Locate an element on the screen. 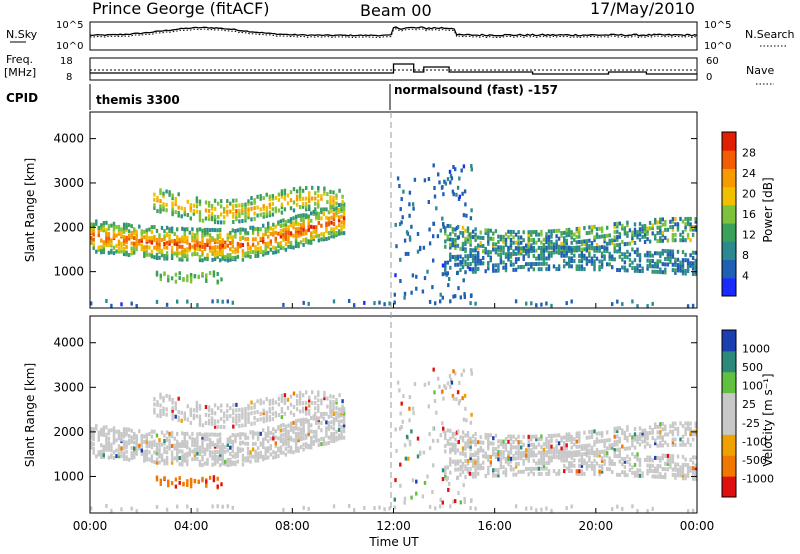  power-cell-2023 is located at coordinates (551, 305).